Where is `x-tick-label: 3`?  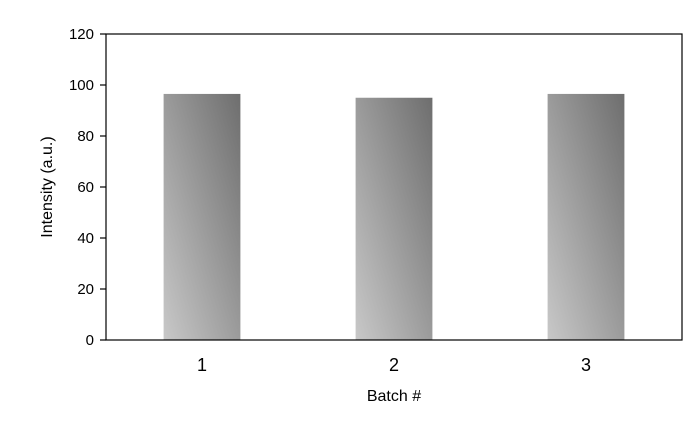 x-tick-label: 3 is located at coordinates (586, 365).